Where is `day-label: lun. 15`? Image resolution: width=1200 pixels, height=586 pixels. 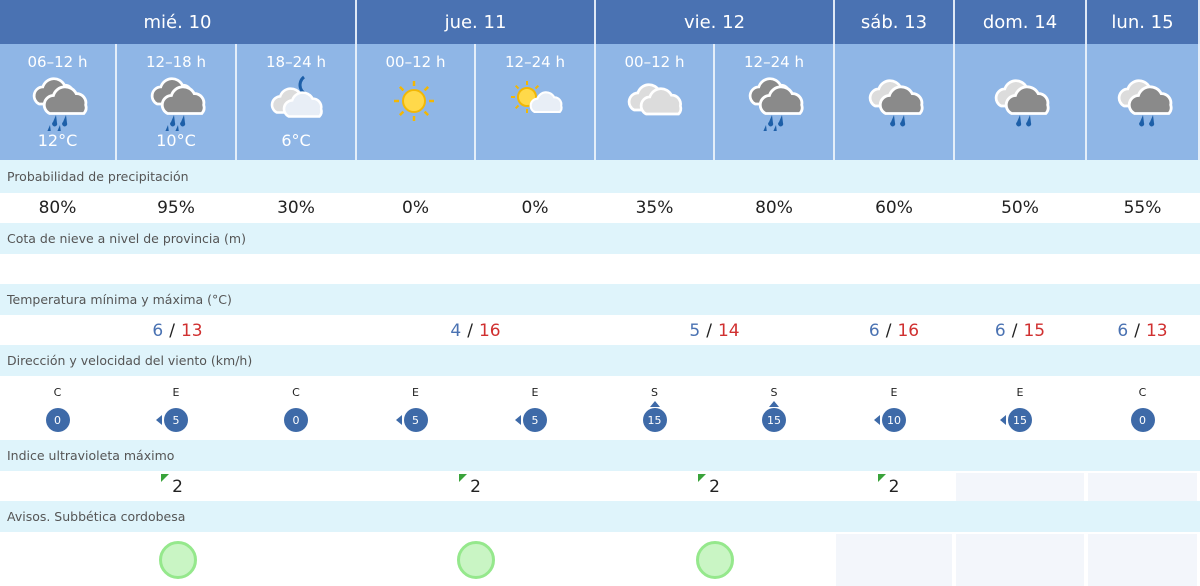 day-label: lun. 15 is located at coordinates (1142, 22).